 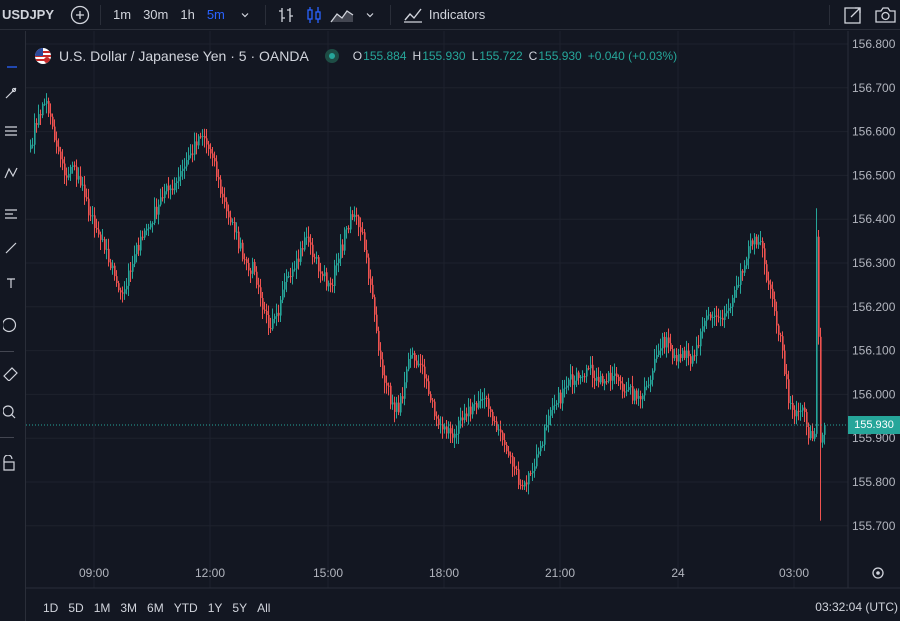 What do you see at coordinates (122, 14) in the screenshot?
I see `interval-1m: 1m` at bounding box center [122, 14].